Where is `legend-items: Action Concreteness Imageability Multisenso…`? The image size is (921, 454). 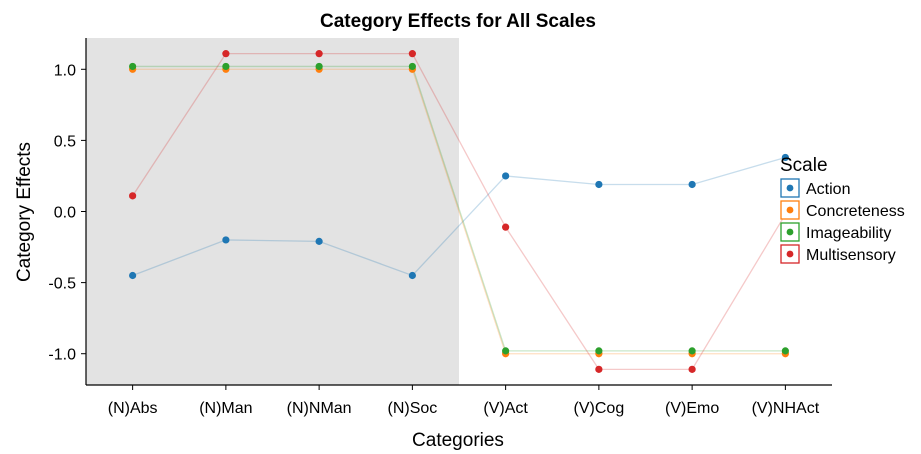 legend-items: Action Concreteness Imageability Multisenso… is located at coordinates (842, 221).